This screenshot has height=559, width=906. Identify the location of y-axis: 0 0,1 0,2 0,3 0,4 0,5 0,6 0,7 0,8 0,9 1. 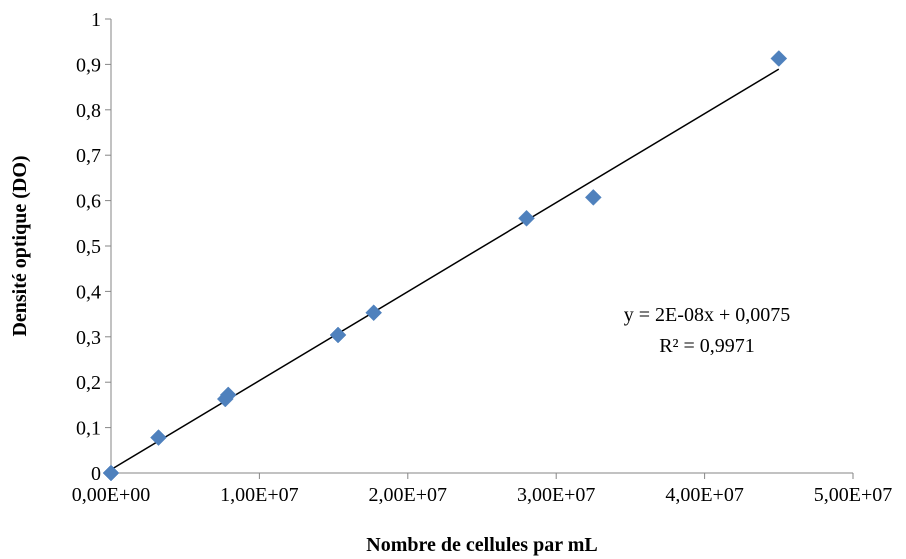
(94, 247).